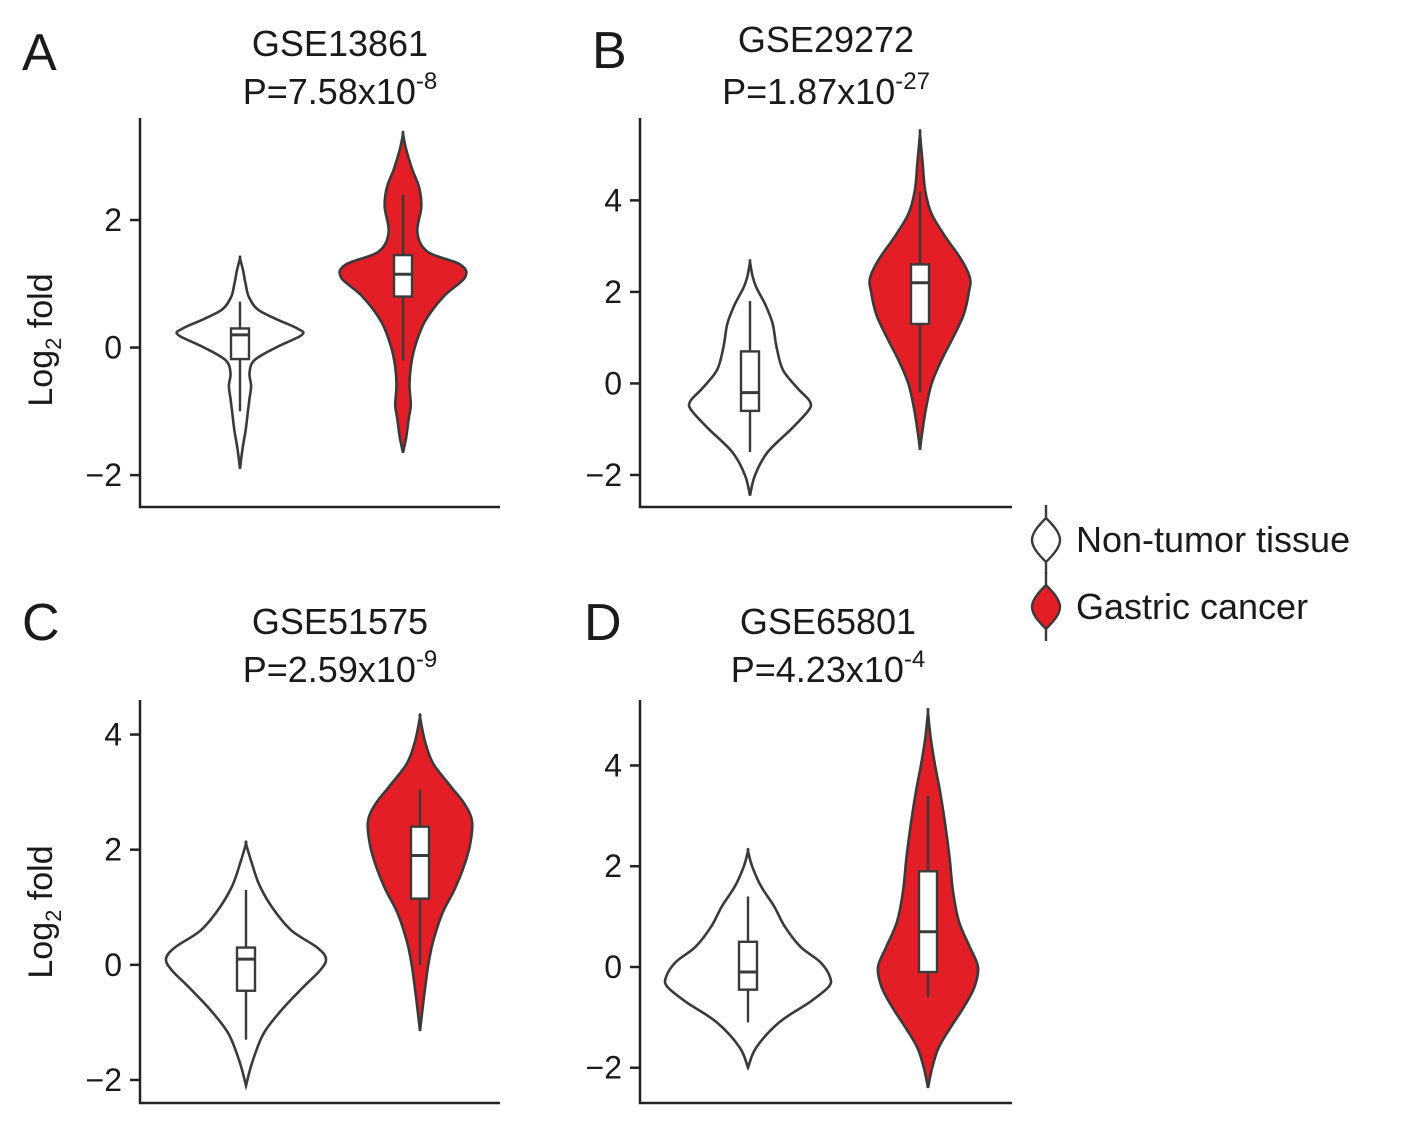 This screenshot has width=1417, height=1125. I want to click on legend-label: Gastric cancer, so click(1192, 606).